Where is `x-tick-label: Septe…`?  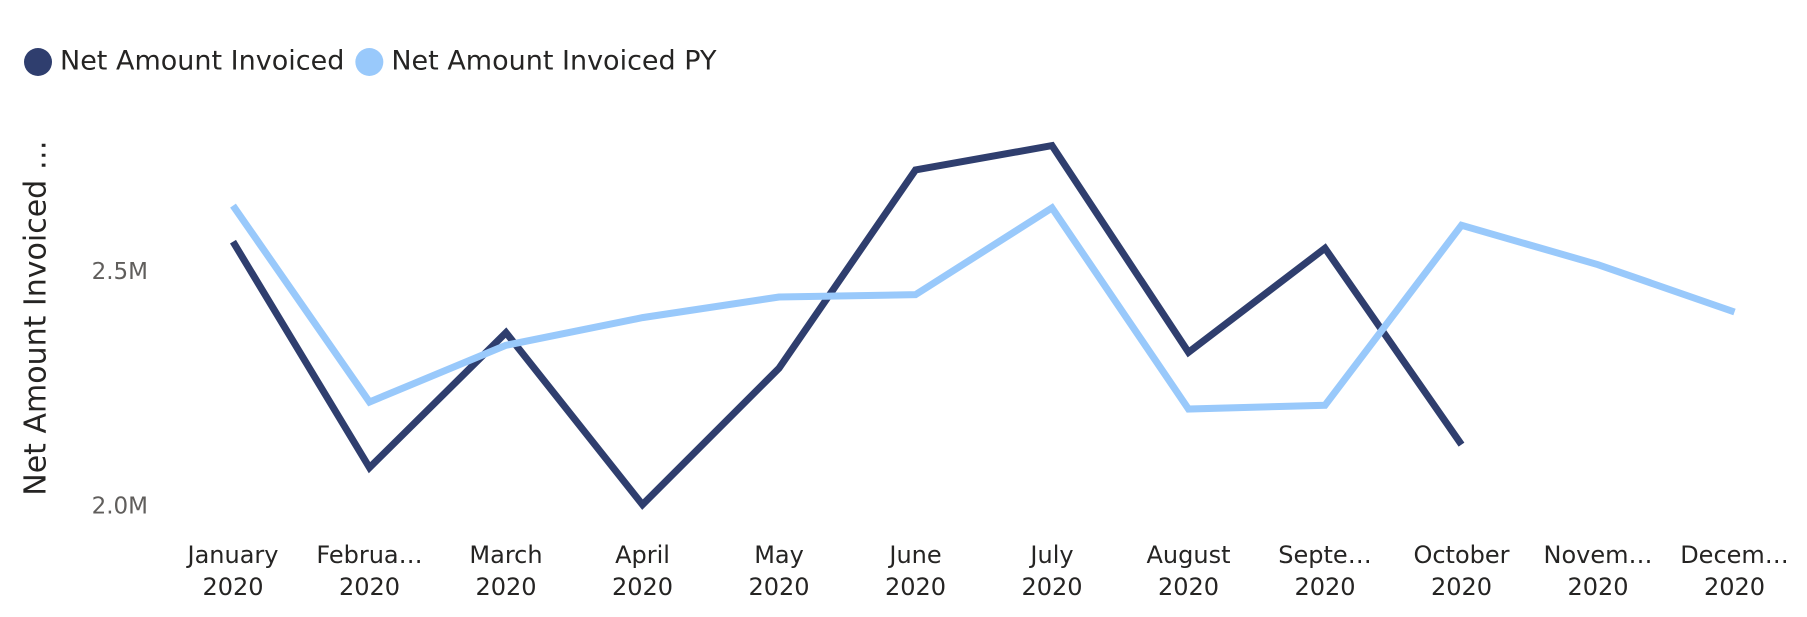 x-tick-label: Septe… is located at coordinates (1324, 555).